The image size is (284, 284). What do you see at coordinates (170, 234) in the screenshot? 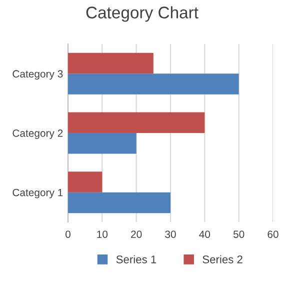
I see `x-tick-label: 30` at bounding box center [170, 234].